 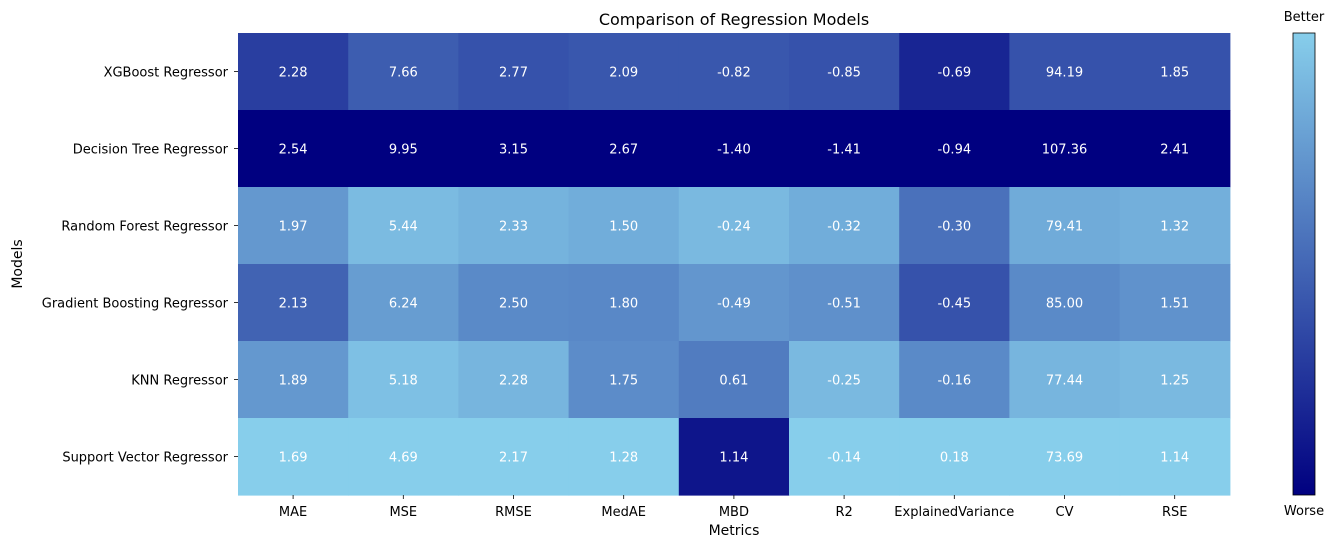 What do you see at coordinates (1304, 264) in the screenshot?
I see `colorbar` at bounding box center [1304, 264].